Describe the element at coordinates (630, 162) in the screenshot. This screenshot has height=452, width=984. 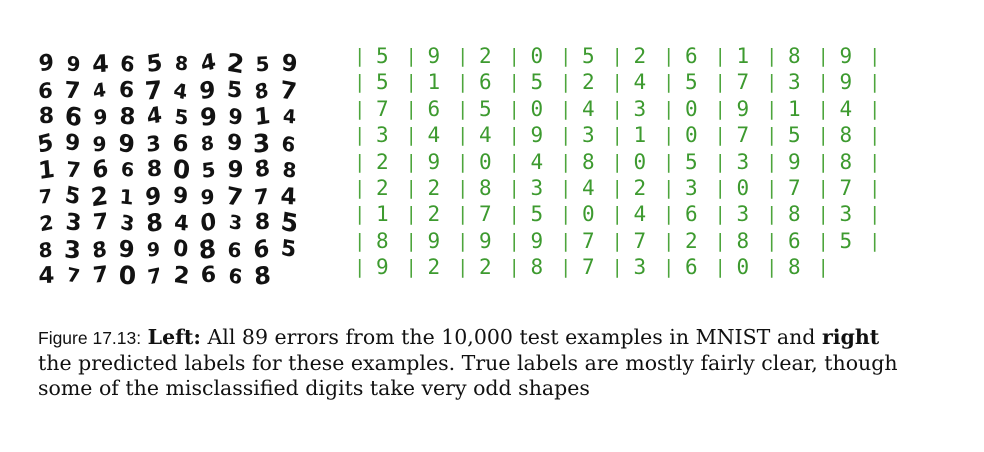
I see `predicted-label-row: | | | | | | | | | | | 2 9 0 4 8 0 5 3 9 8` at that location.